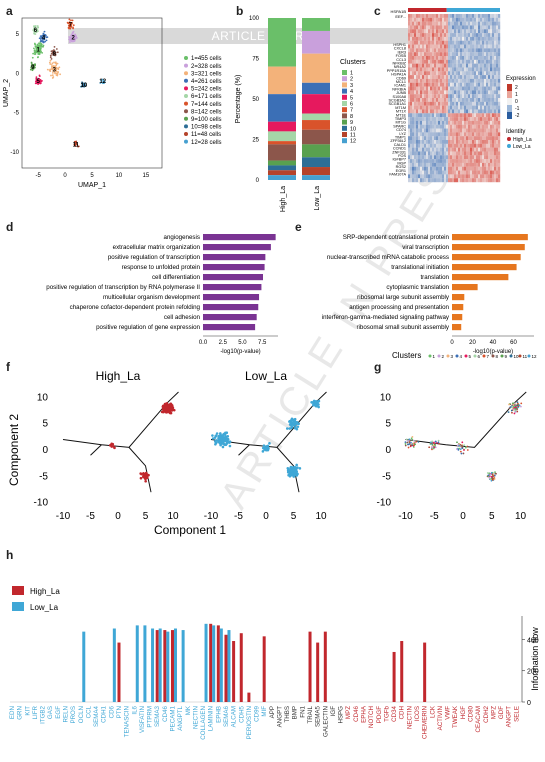 This screenshot has width=545, height=762. I want to click on trajectory-point, so click(213, 438).